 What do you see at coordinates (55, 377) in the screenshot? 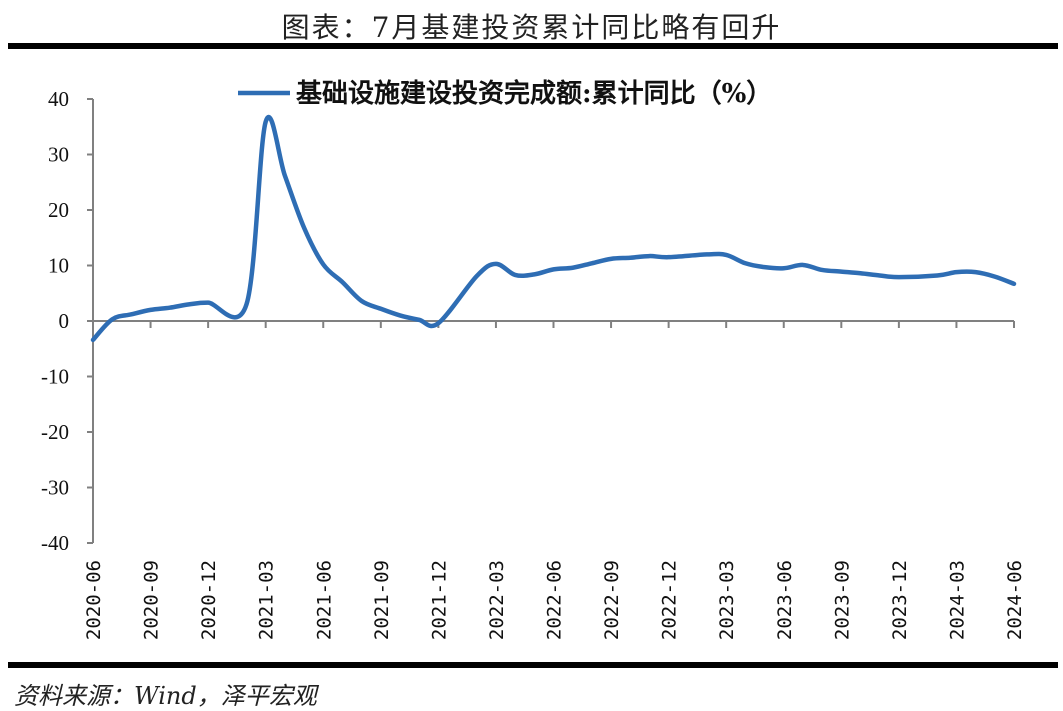
I see `y-tick-label: -10` at bounding box center [55, 377].